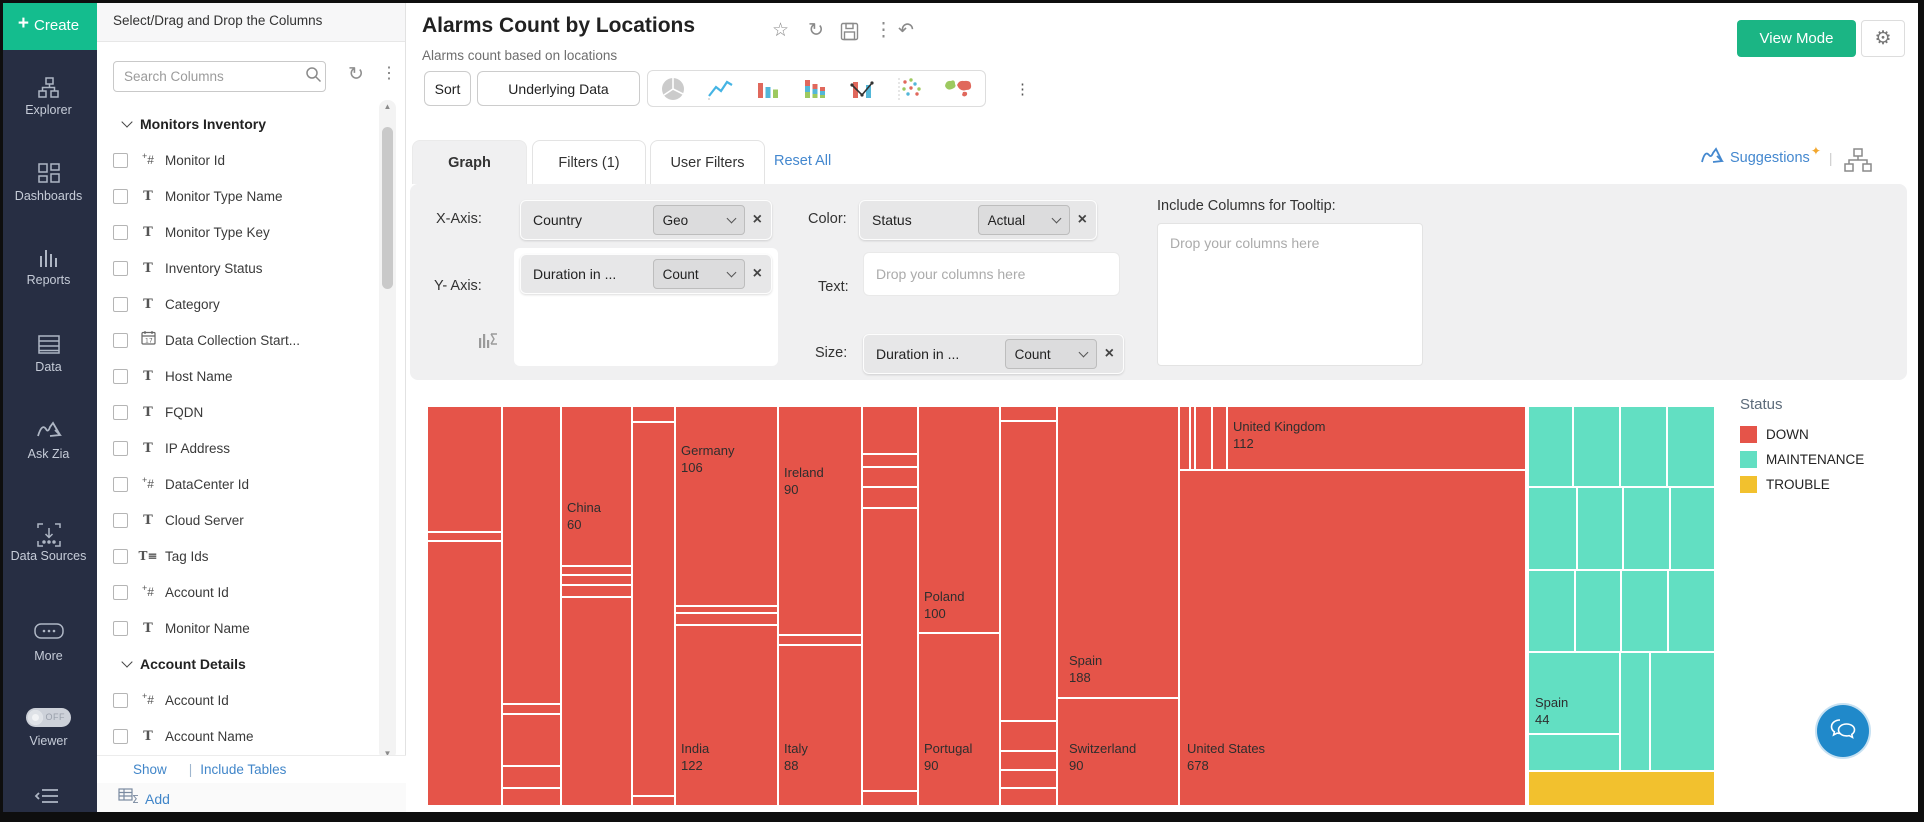  I want to click on scrollbar-thumb, so click(387, 208).